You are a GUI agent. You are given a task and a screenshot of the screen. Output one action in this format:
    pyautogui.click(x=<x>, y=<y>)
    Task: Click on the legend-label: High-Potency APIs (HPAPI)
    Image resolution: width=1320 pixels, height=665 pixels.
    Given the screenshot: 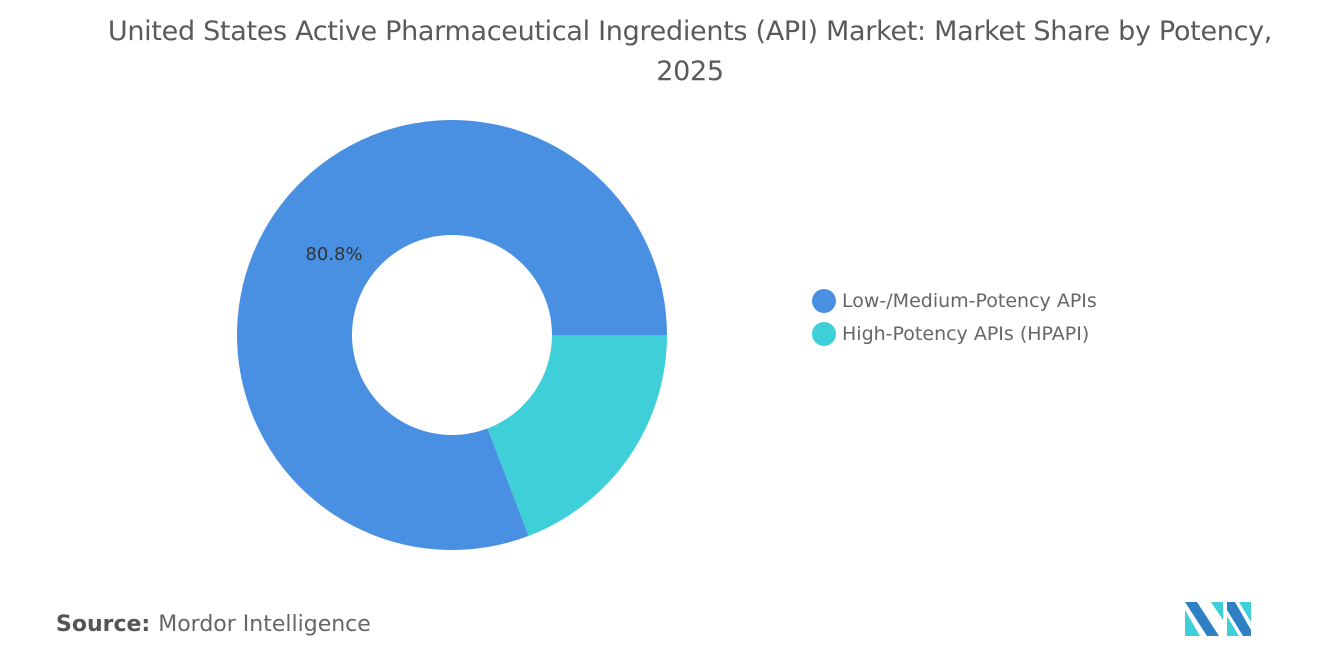 What is the action you would take?
    pyautogui.click(x=966, y=333)
    